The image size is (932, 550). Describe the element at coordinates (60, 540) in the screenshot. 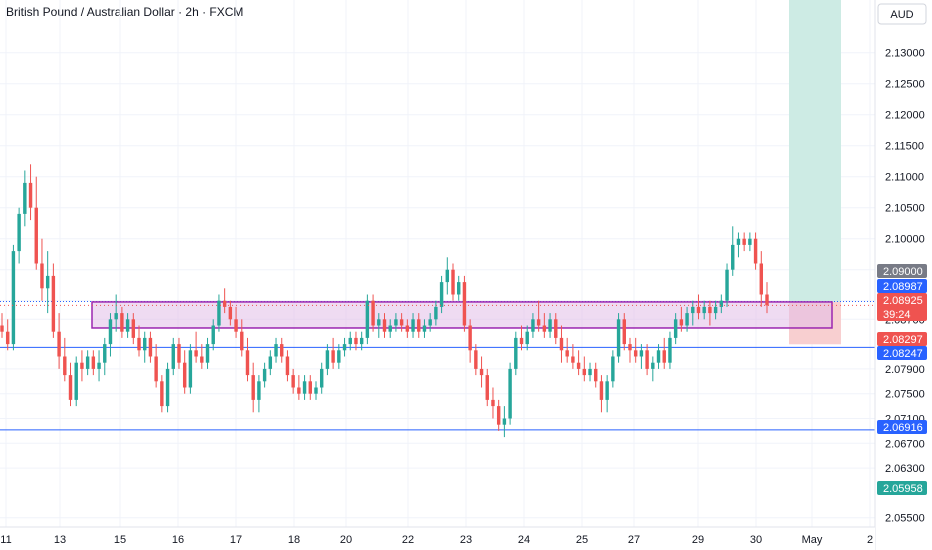

I see `time-tick-label: 13` at that location.